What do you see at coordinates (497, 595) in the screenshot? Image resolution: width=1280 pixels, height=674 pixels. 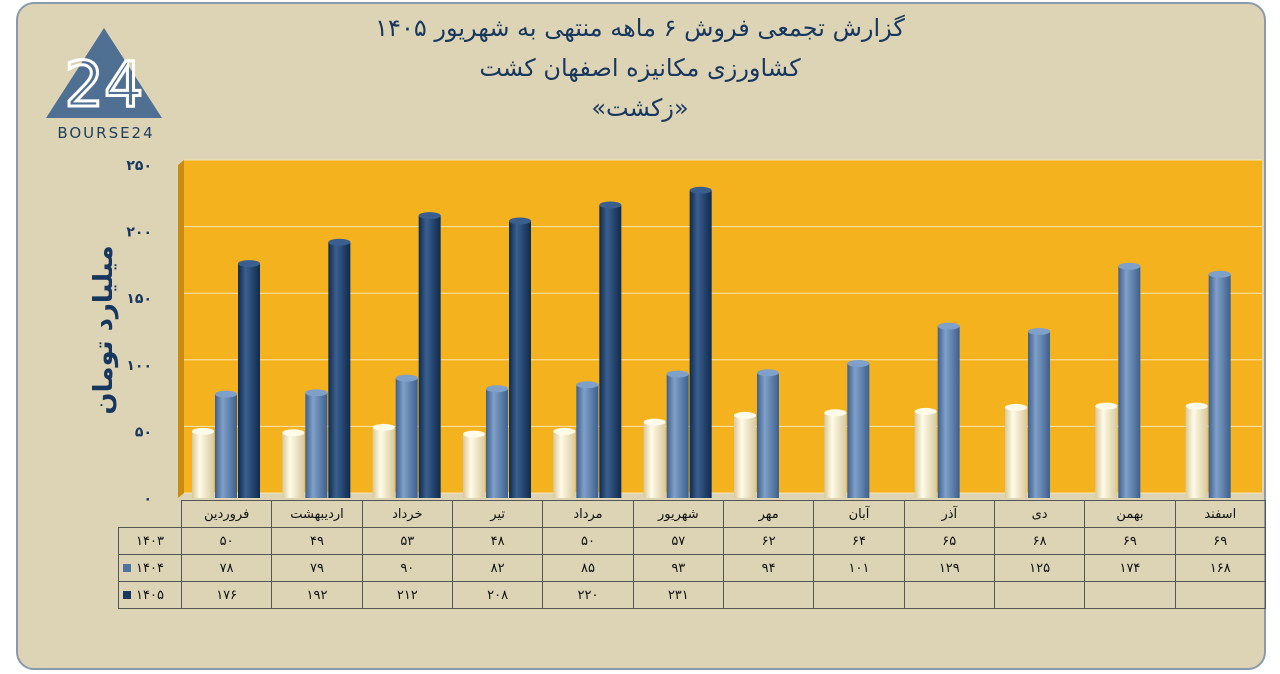 I see `data-label: ۲۰۸` at bounding box center [497, 595].